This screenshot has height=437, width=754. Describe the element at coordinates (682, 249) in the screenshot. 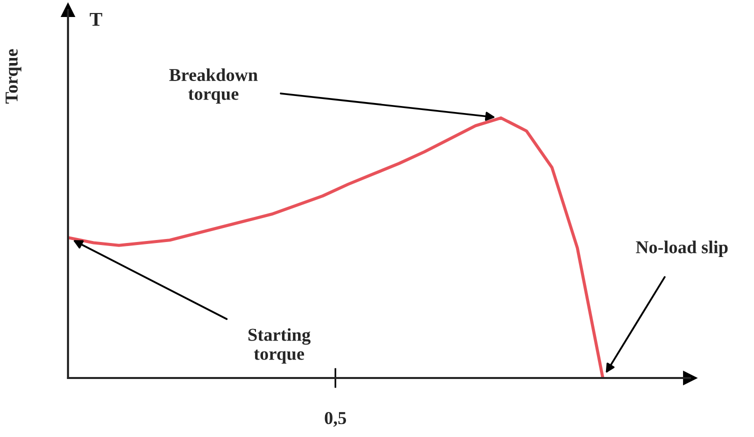

I see `text: No-load slip` at that location.